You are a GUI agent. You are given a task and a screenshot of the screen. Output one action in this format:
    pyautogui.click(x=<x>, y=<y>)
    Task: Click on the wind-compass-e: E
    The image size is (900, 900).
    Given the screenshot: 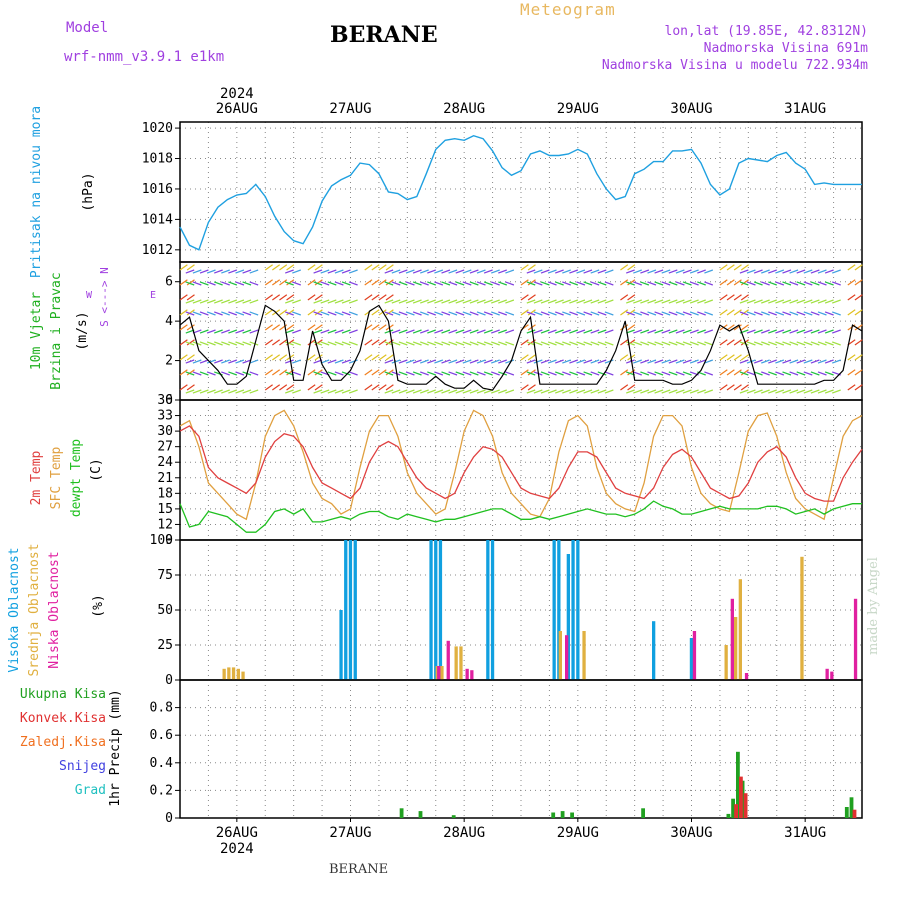 What is the action you would take?
    pyautogui.click(x=153, y=295)
    